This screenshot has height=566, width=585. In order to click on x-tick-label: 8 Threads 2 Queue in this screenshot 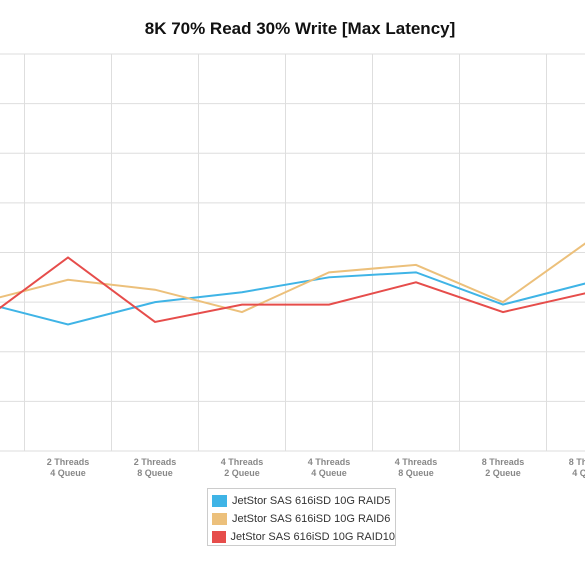, I will do `click(503, 467)`.